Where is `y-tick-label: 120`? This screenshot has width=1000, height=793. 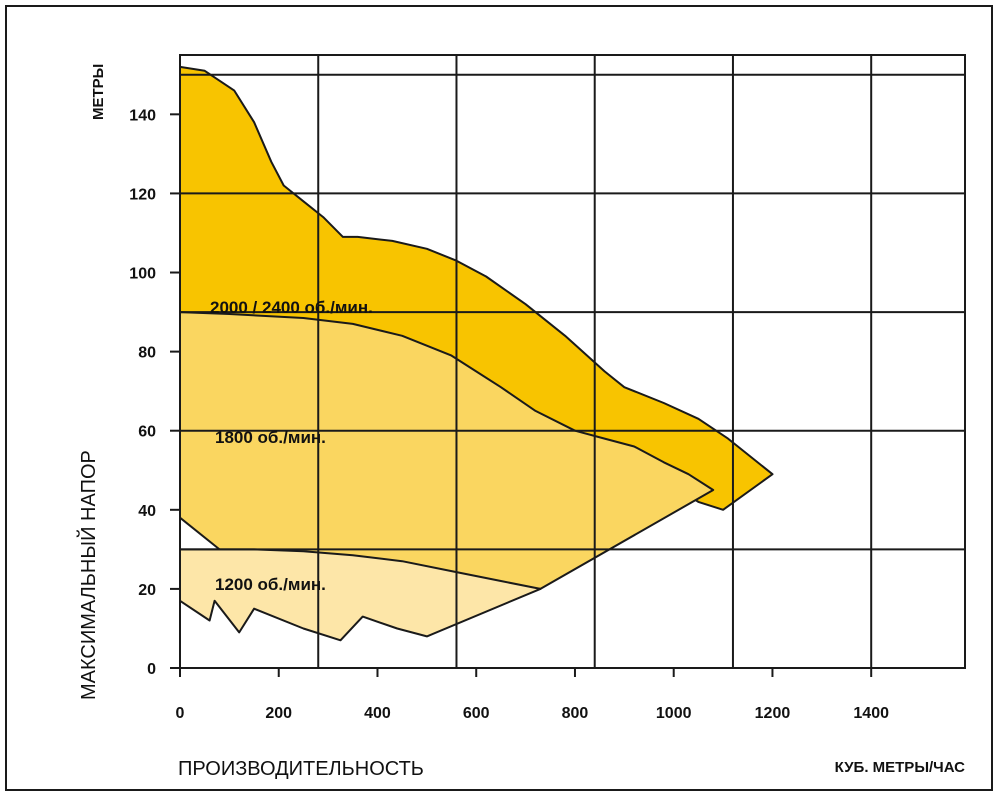
y-tick-label: 120 is located at coordinates (142, 194).